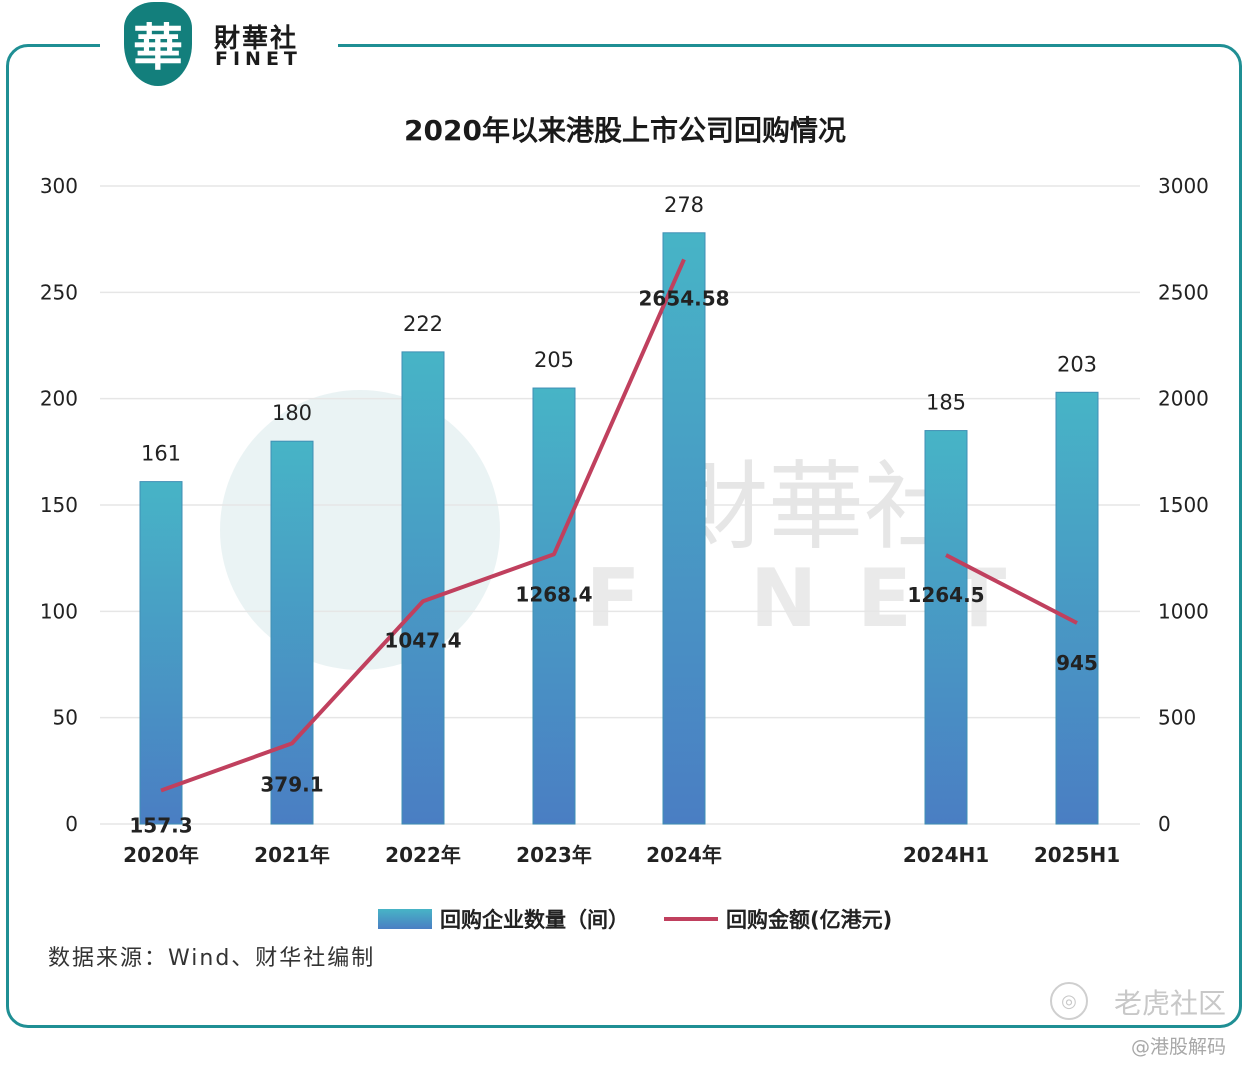 The height and width of the screenshot is (1074, 1250). What do you see at coordinates (158, 44) in the screenshot?
I see `finet-seal-logo: 華` at bounding box center [158, 44].